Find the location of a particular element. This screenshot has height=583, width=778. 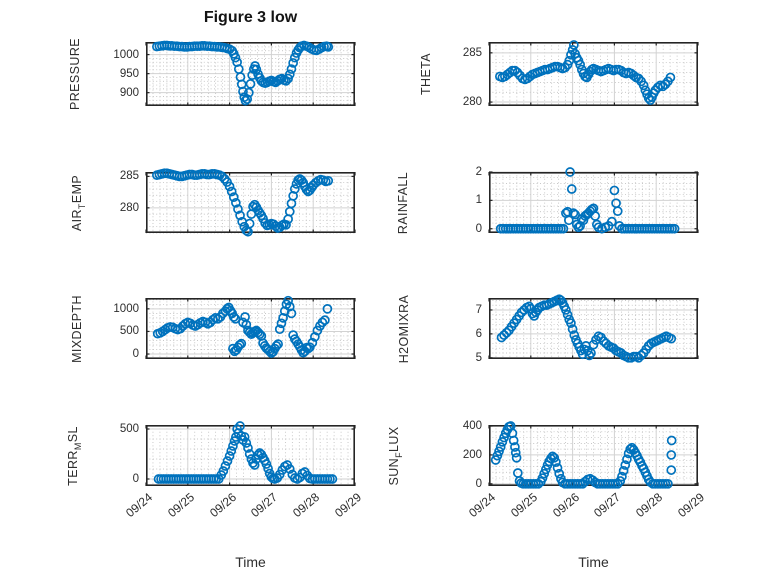

y-axis-label-sun-flux: SUNFLUX is located at coordinates (395, 455).